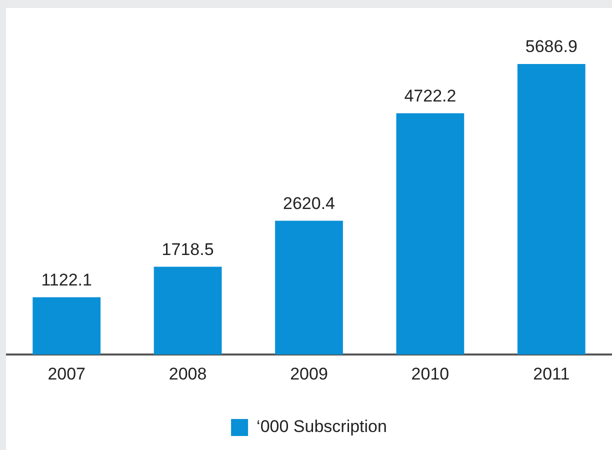  Describe the element at coordinates (321, 426) in the screenshot. I see `legend-label: ‘000 Subscription` at that location.